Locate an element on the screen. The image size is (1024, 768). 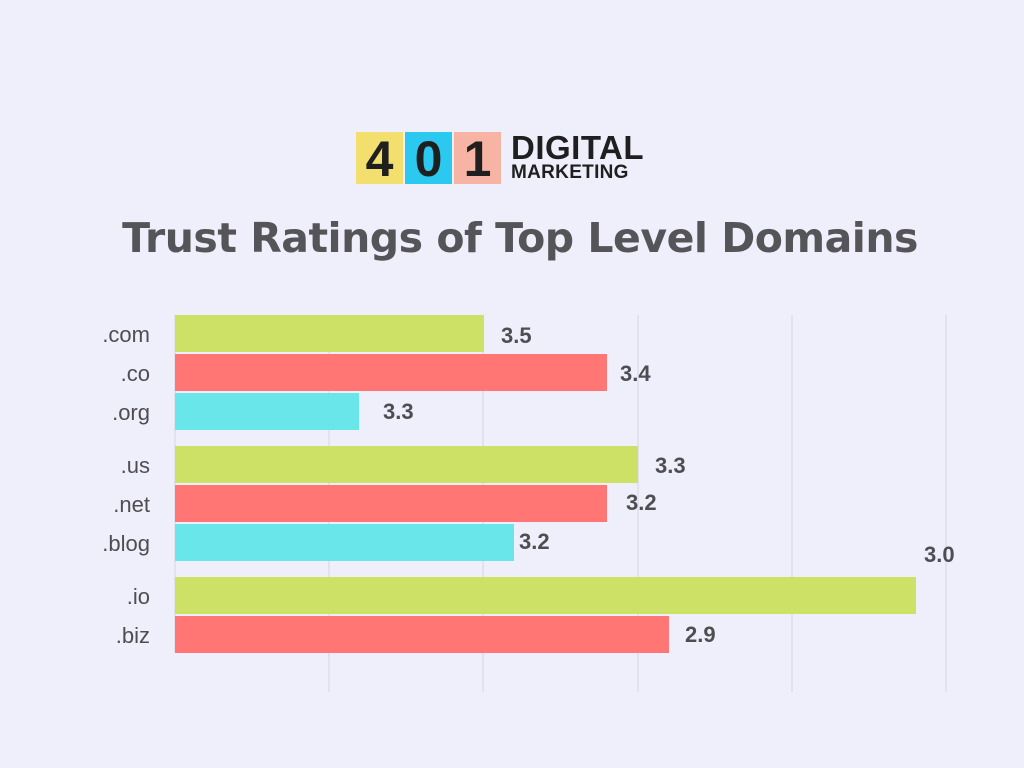
logo-line-marketing: MARKETING is located at coordinates (570, 172).